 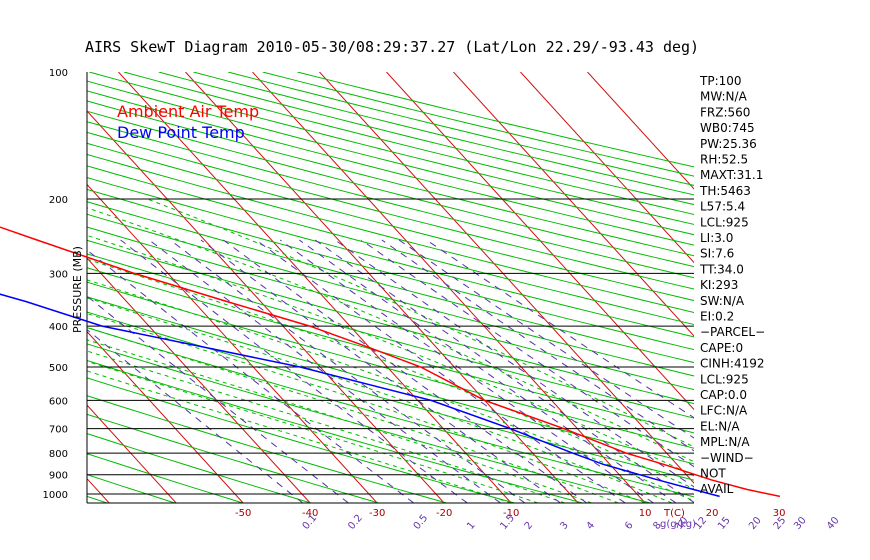 I want to click on stat-item: LCL:925, so click(x=724, y=222).